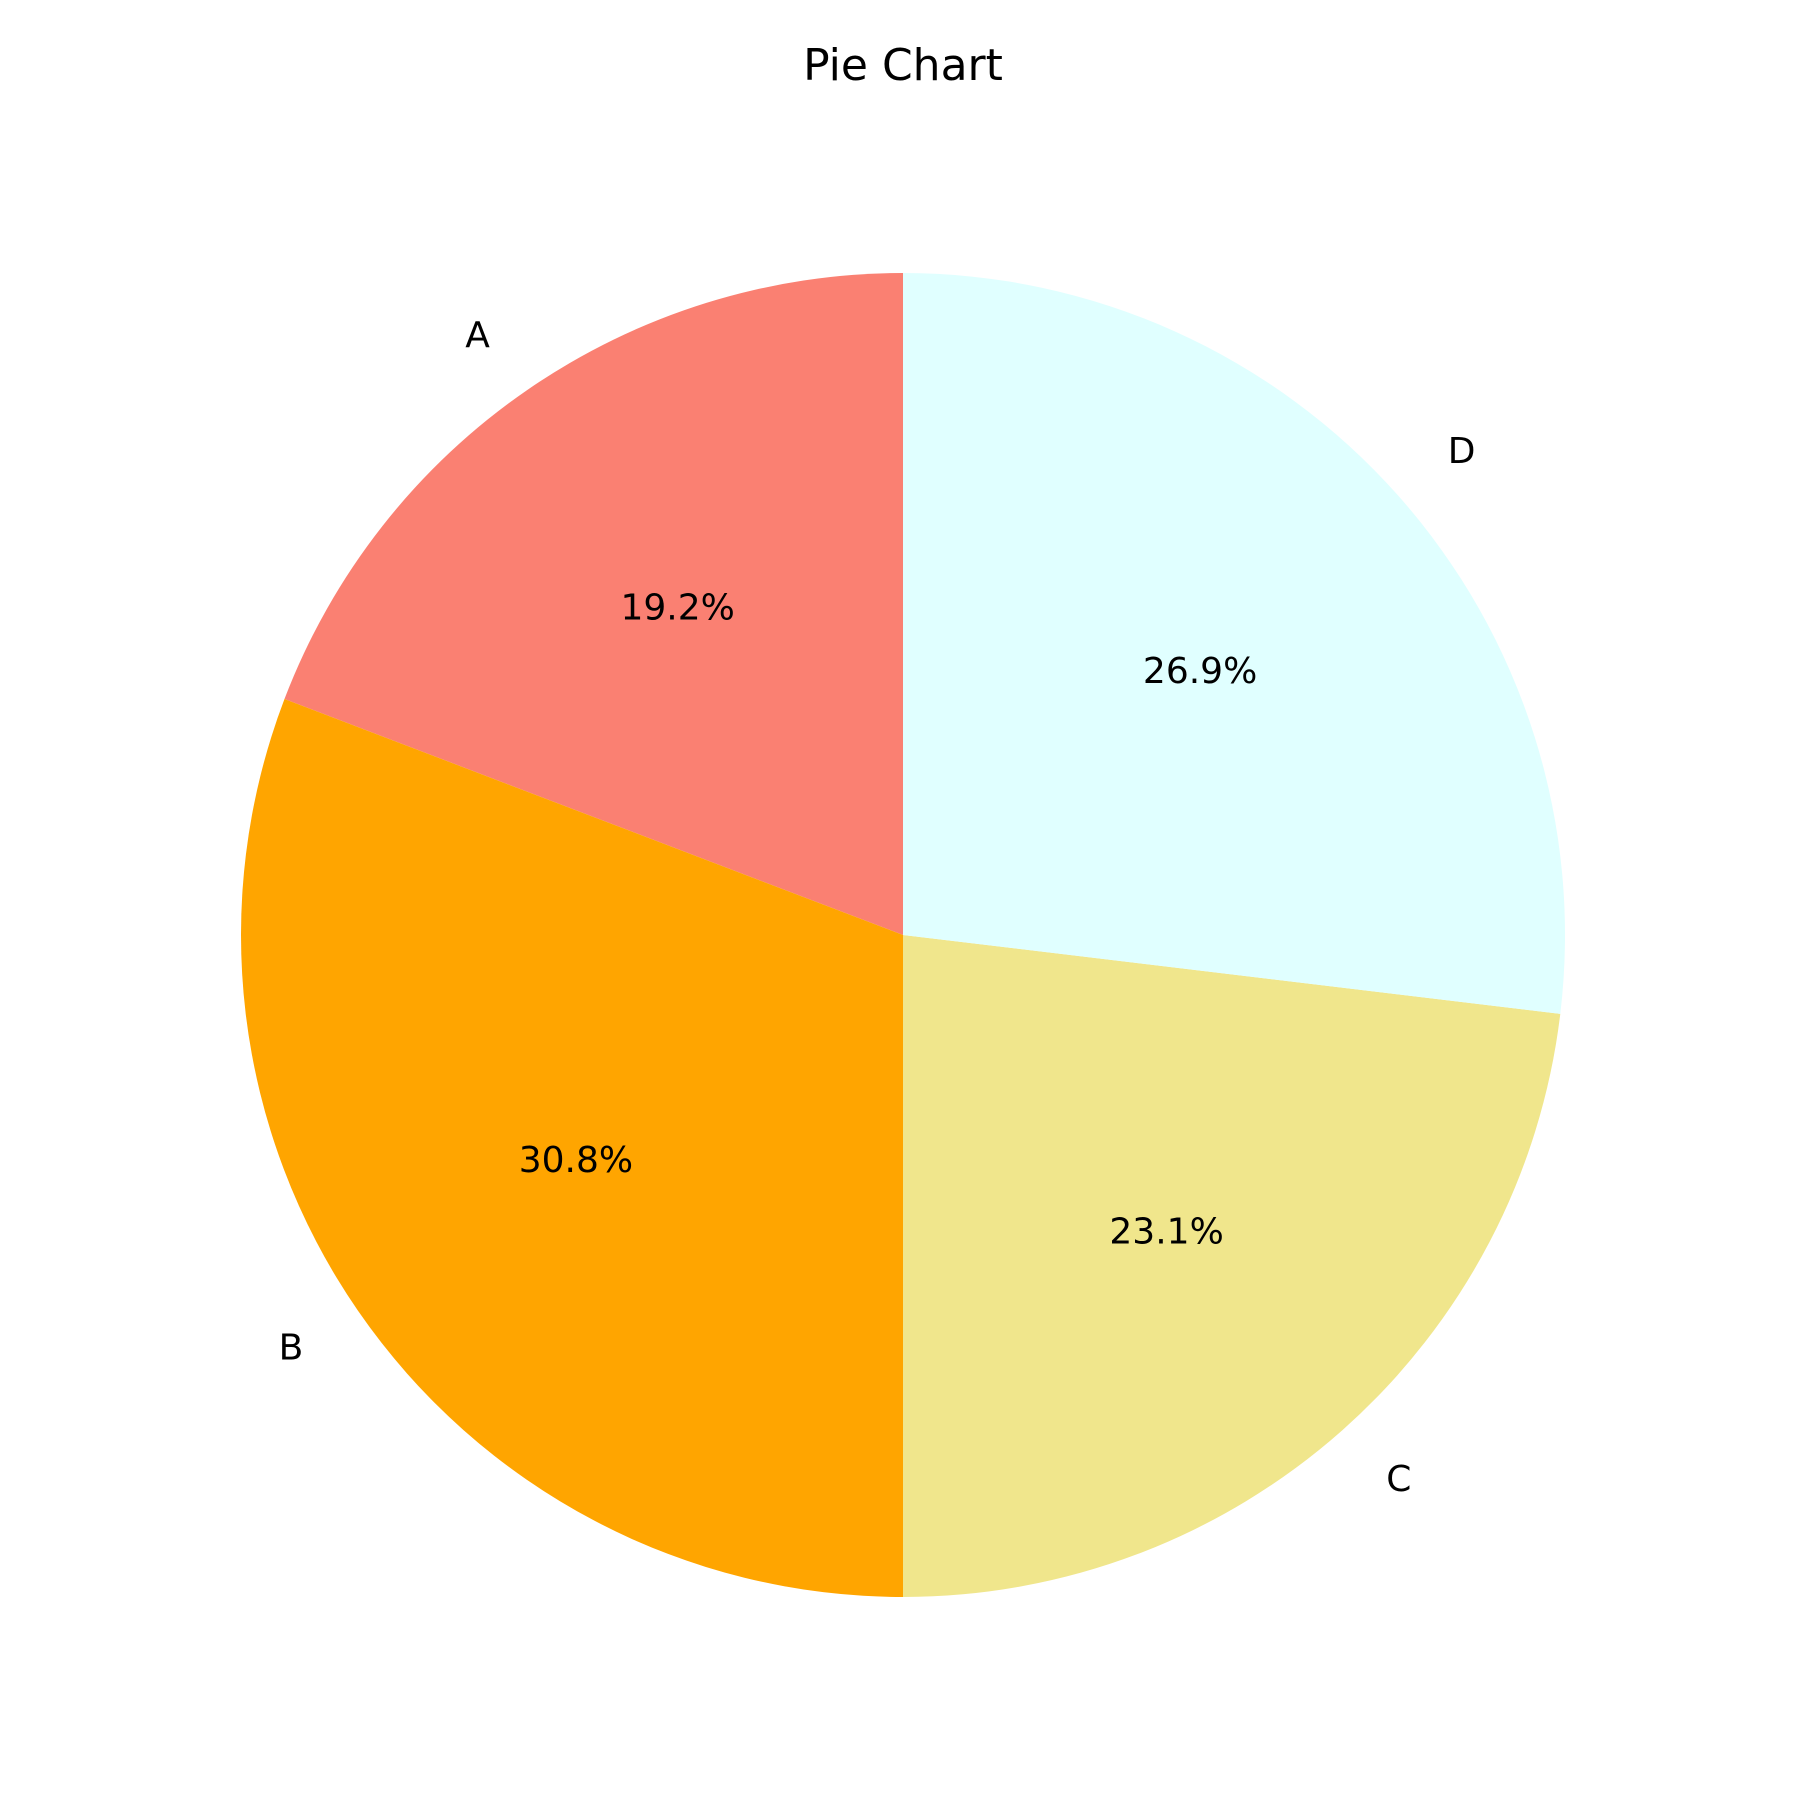  I want to click on slice-label-d: D, so click(1462, 451).